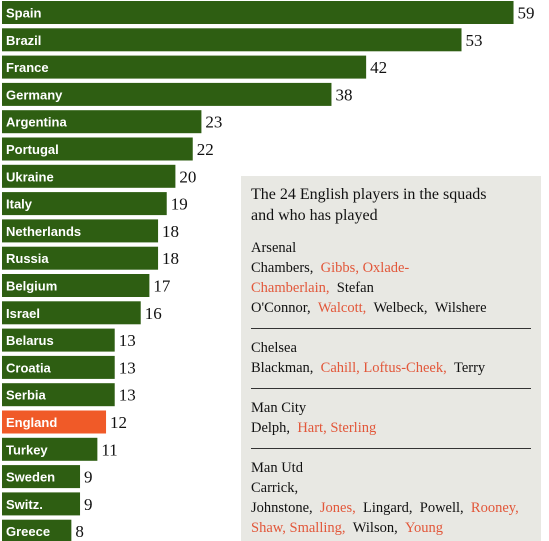 The width and height of the screenshot is (549, 541). What do you see at coordinates (205, 149) in the screenshot?
I see `value-label-portugal: 22` at bounding box center [205, 149].